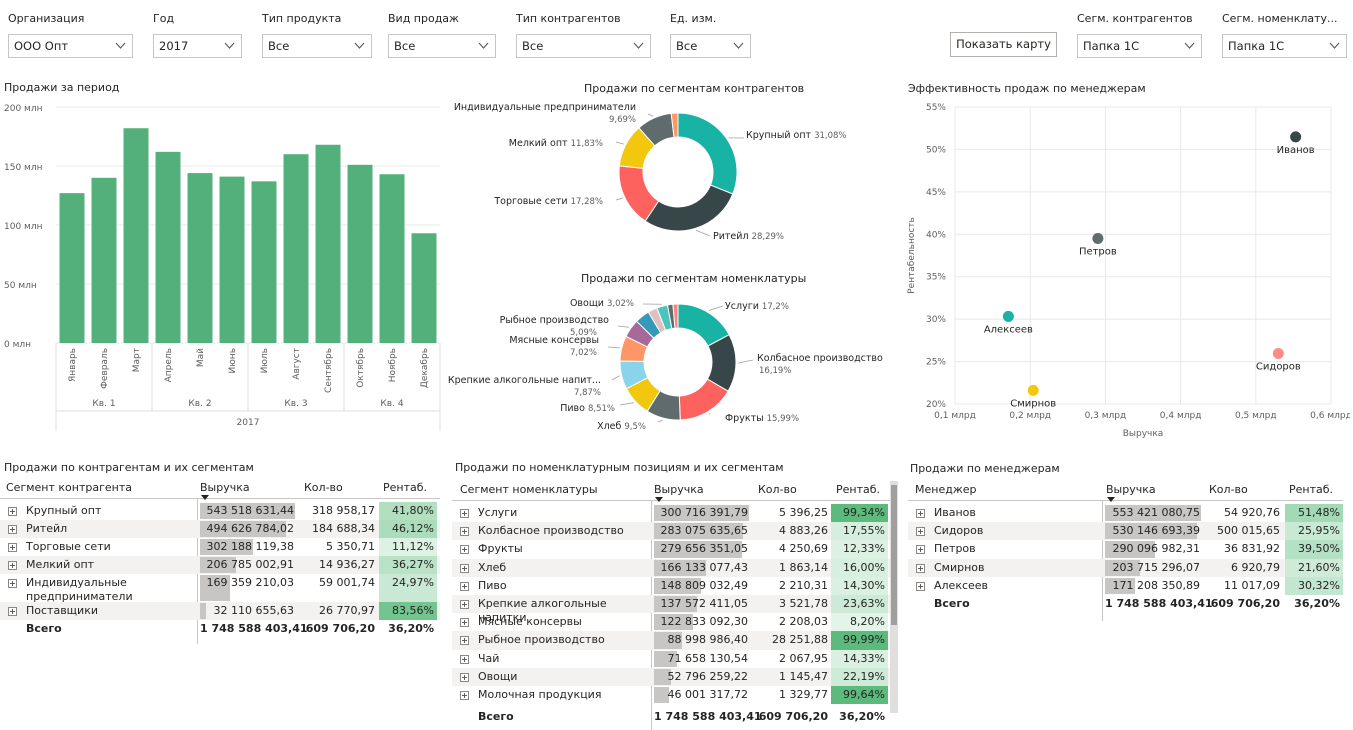 The width and height of the screenshot is (1353, 730). Describe the element at coordinates (716, 308) in the screenshot. I see `leader-line` at that location.